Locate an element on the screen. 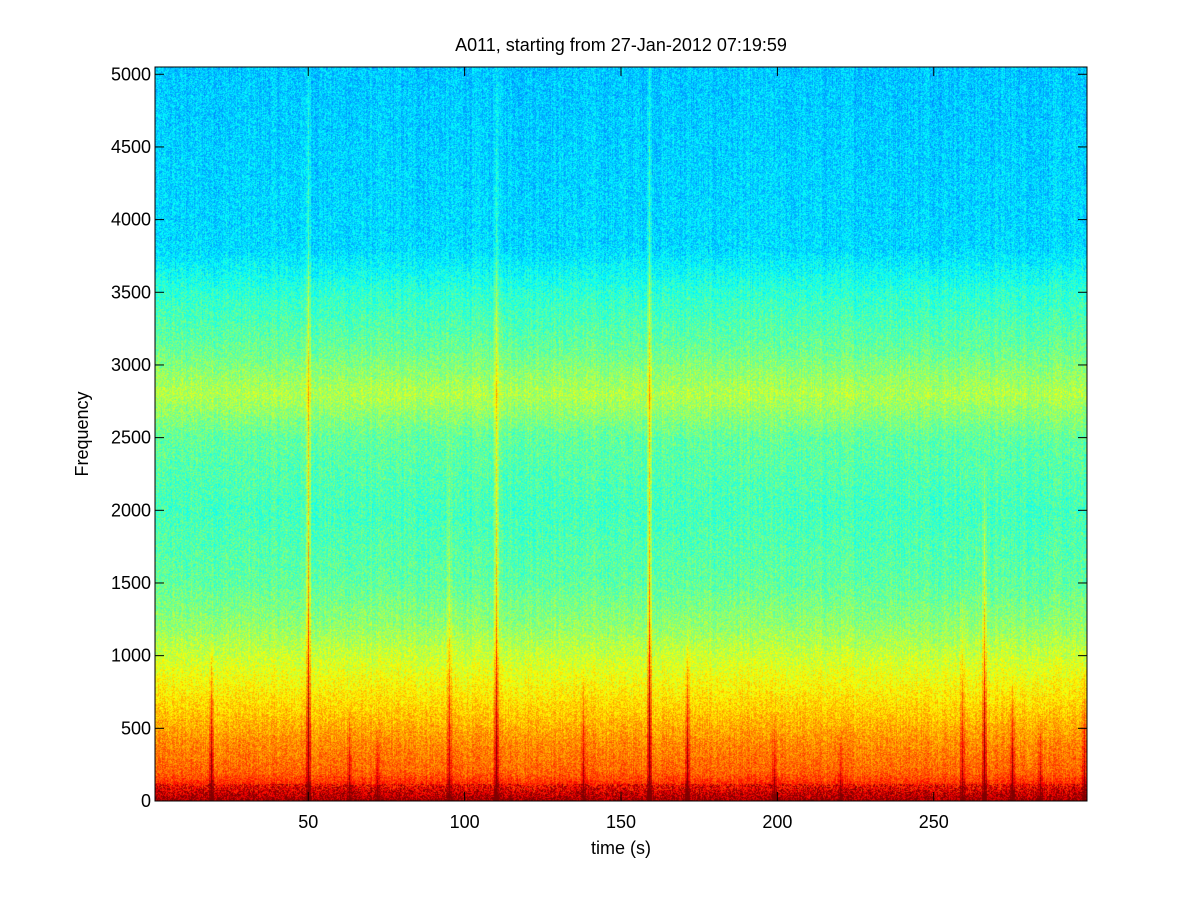 The image size is (1200, 900). y-tick-label: 2500 is located at coordinates (131, 438).